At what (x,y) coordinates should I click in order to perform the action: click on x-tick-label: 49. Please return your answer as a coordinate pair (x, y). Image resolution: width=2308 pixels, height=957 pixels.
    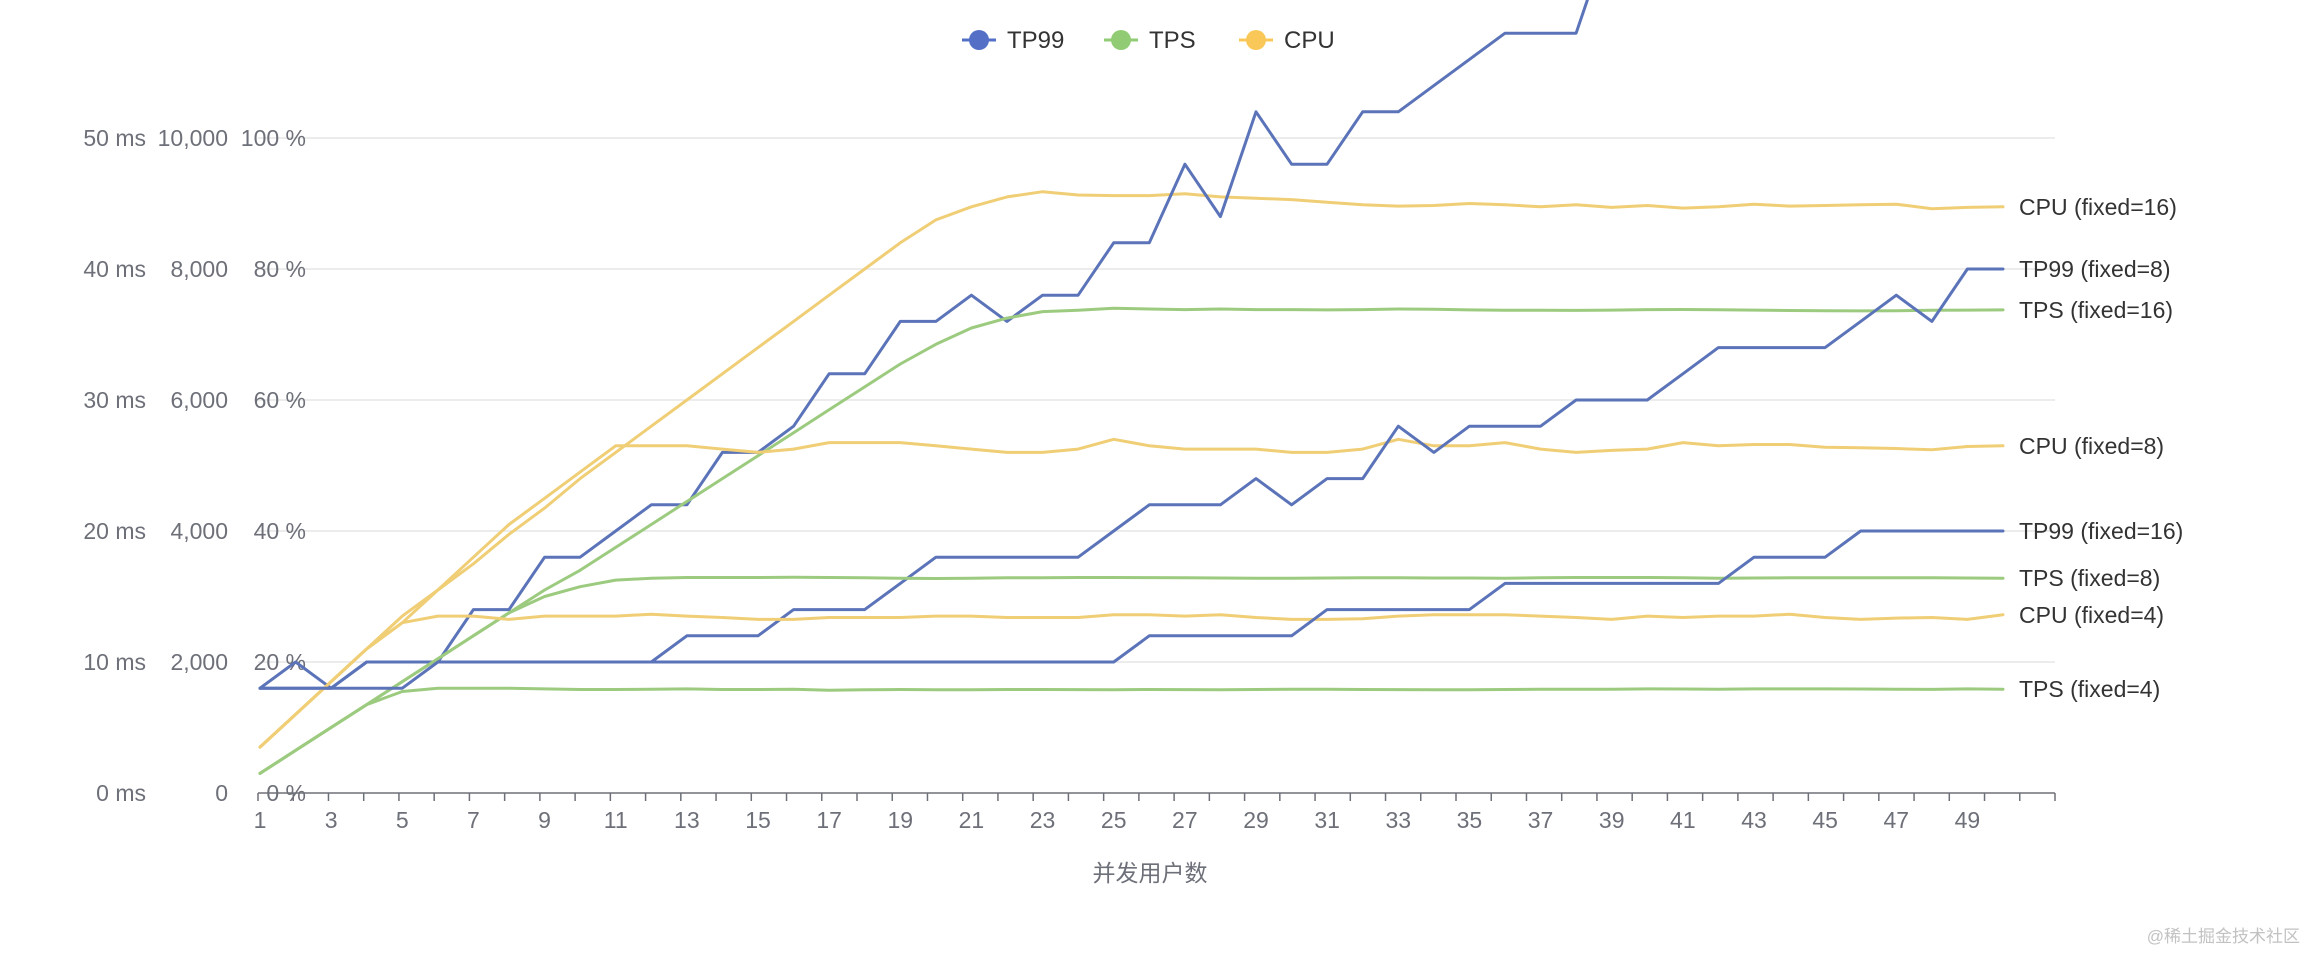
    Looking at the image, I should click on (1968, 820).